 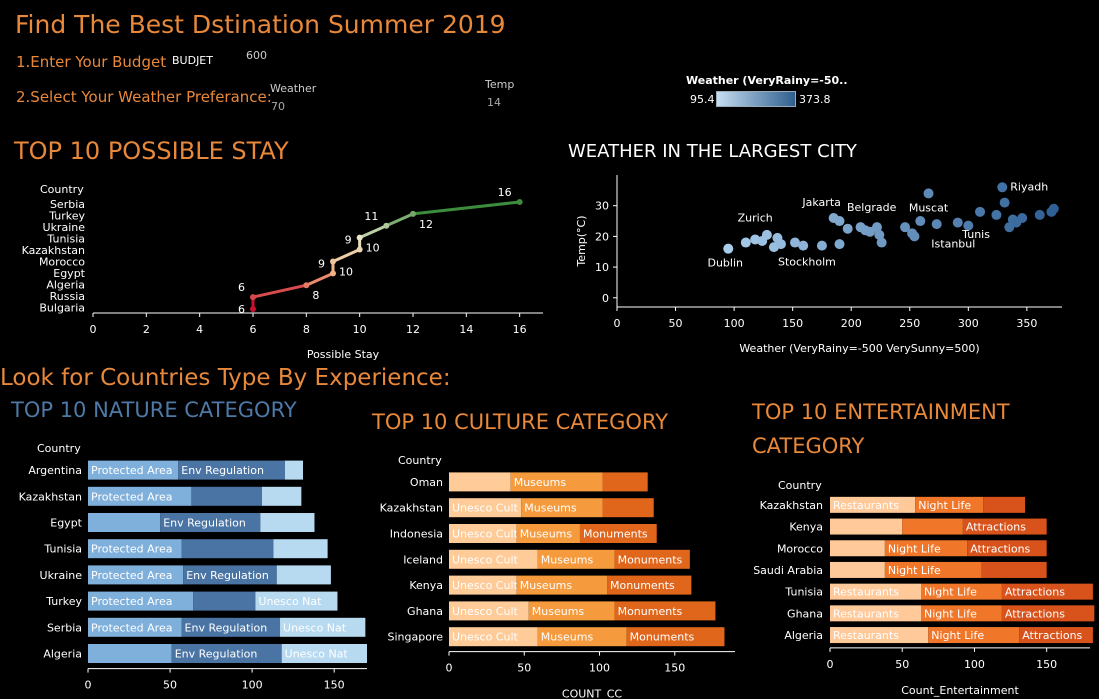 I want to click on stay-x-tick-label: 4, so click(x=199, y=329).